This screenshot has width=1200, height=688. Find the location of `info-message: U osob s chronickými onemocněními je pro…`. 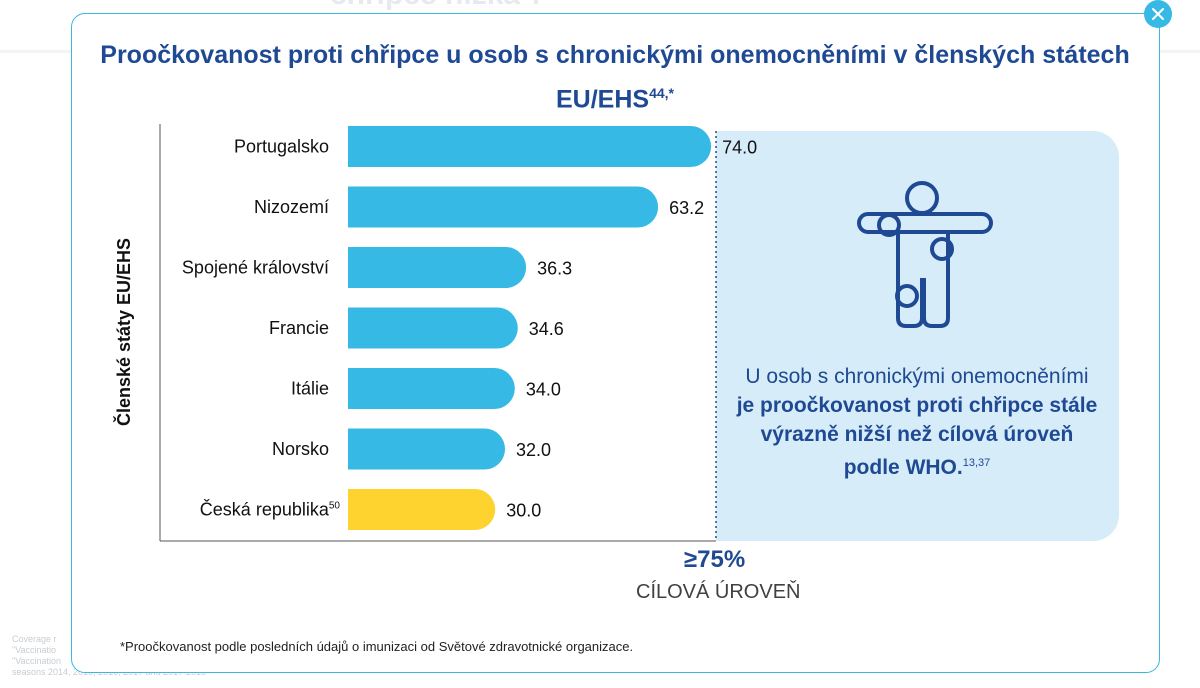

info-message: U osob s chronickými onemocněními je pro… is located at coordinates (917, 422).